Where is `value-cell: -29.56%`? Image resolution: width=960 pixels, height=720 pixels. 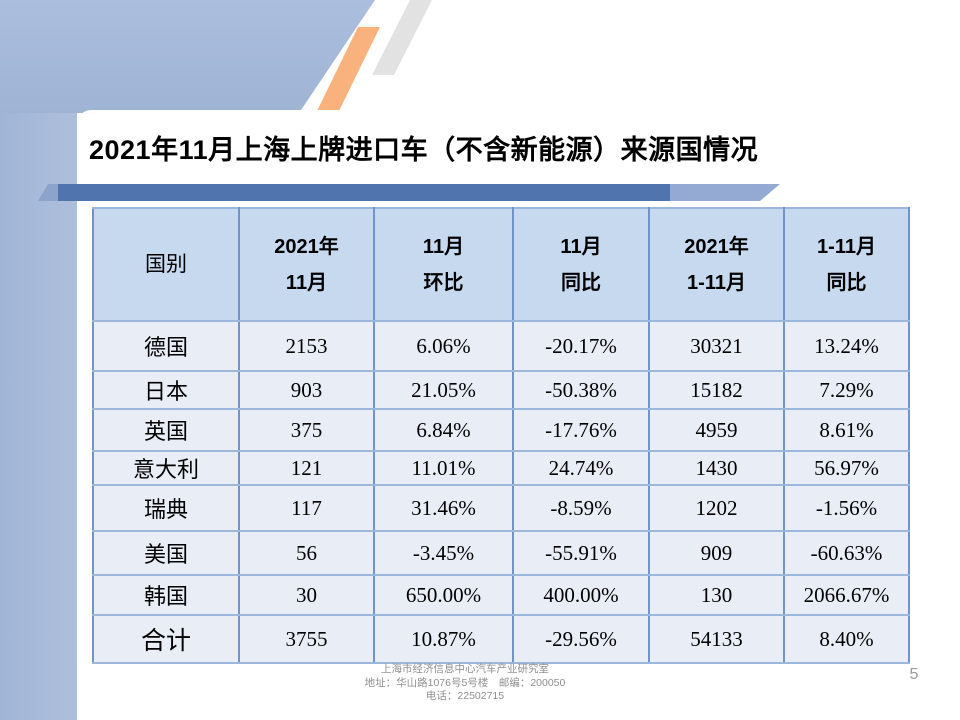
value-cell: -29.56% is located at coordinates (581, 639).